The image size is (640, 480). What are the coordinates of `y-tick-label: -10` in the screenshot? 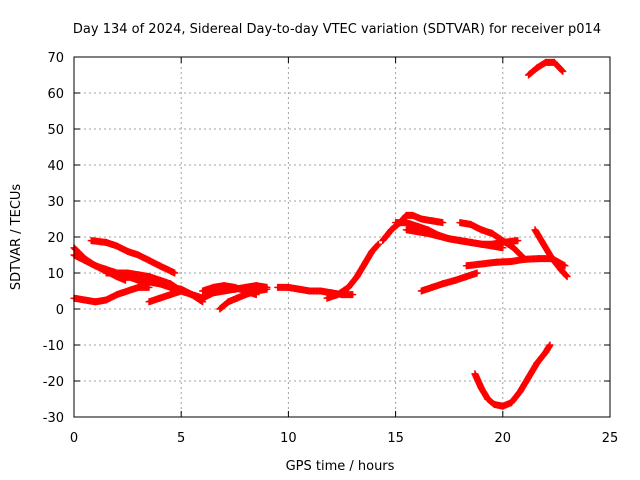 It's located at (53, 346).